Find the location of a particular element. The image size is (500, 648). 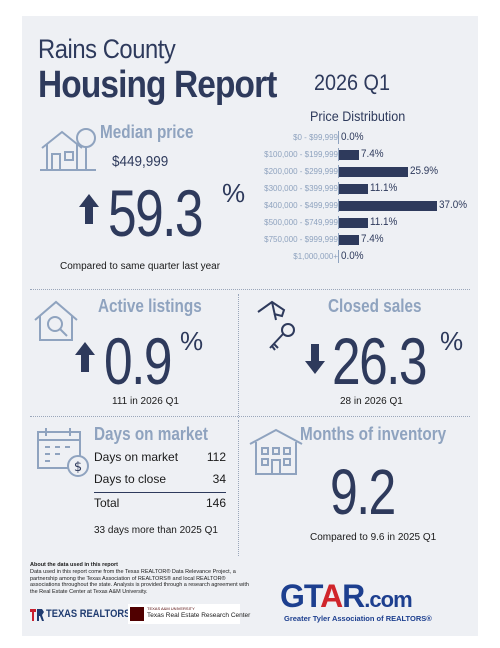

price-range-label: $400,000 - $499,999 is located at coordinates (301, 205).